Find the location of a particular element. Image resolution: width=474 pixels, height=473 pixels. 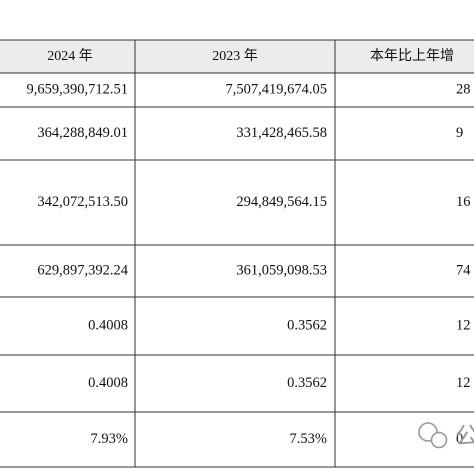

table-cell: 9 is located at coordinates (459, 133).